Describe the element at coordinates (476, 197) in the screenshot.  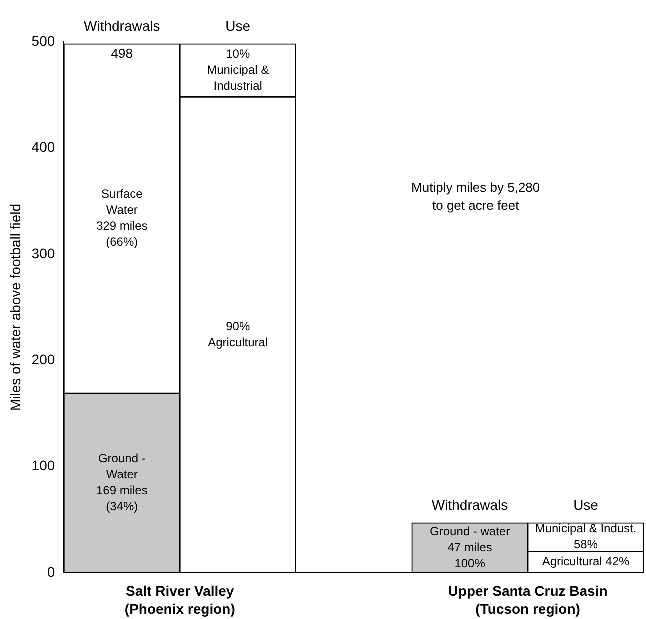
I see `annotation: Mutiply miles by 5,280 to get acre feet` at that location.